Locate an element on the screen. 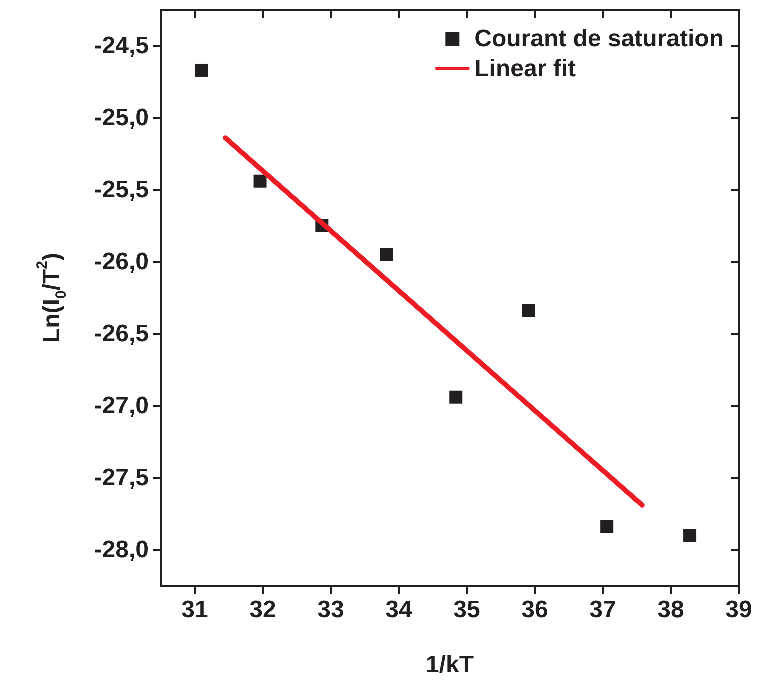  x-tick-label: 38 is located at coordinates (671, 610).